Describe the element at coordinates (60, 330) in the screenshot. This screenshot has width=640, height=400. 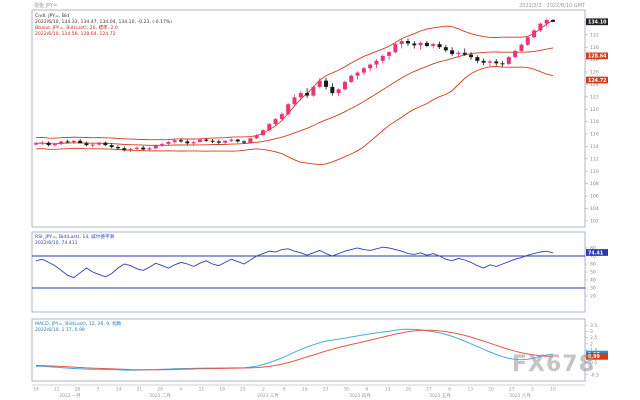
I see `macd-info-line-2: 2022/6/10, 1.17, 0.99` at that location.